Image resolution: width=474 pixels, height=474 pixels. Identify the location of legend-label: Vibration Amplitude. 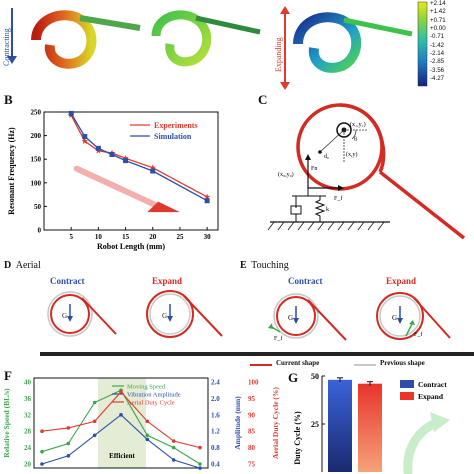
(154, 395).